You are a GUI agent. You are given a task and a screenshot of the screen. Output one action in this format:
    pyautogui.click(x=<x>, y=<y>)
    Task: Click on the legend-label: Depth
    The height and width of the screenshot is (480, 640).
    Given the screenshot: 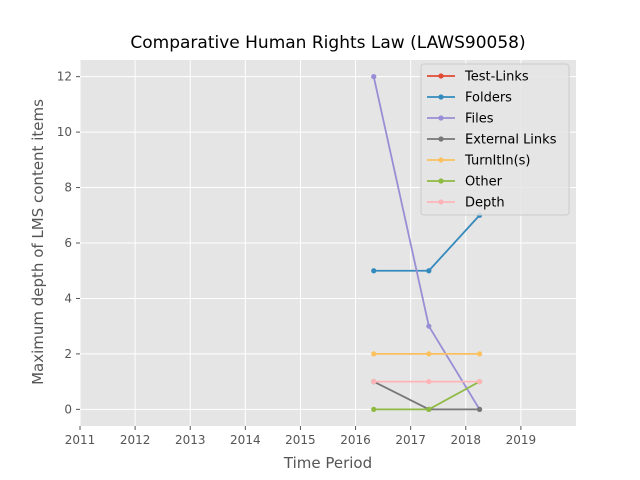 What is the action you would take?
    pyautogui.click(x=485, y=203)
    